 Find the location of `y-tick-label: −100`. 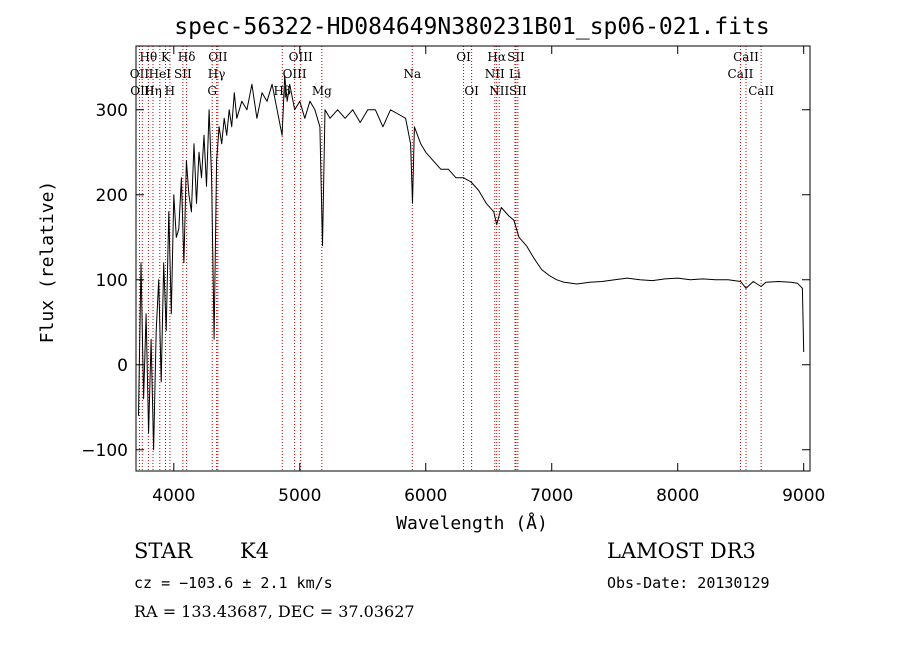

y-tick-label: −100 is located at coordinates (104, 451).